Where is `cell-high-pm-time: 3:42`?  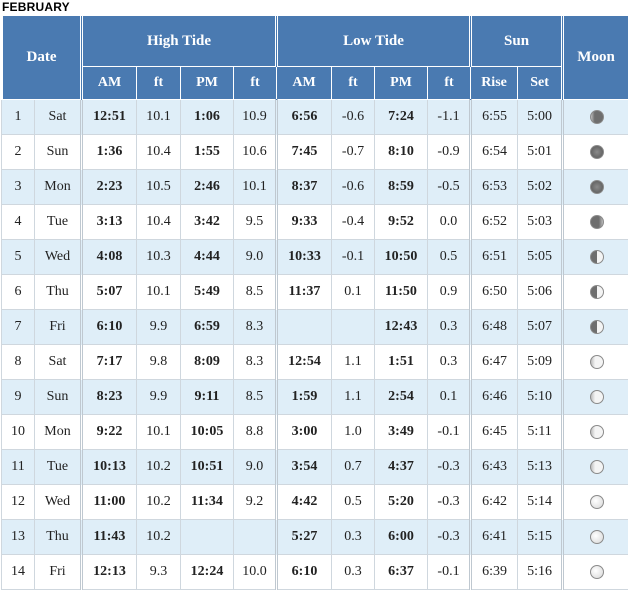
cell-high-pm-time: 3:42 is located at coordinates (207, 222).